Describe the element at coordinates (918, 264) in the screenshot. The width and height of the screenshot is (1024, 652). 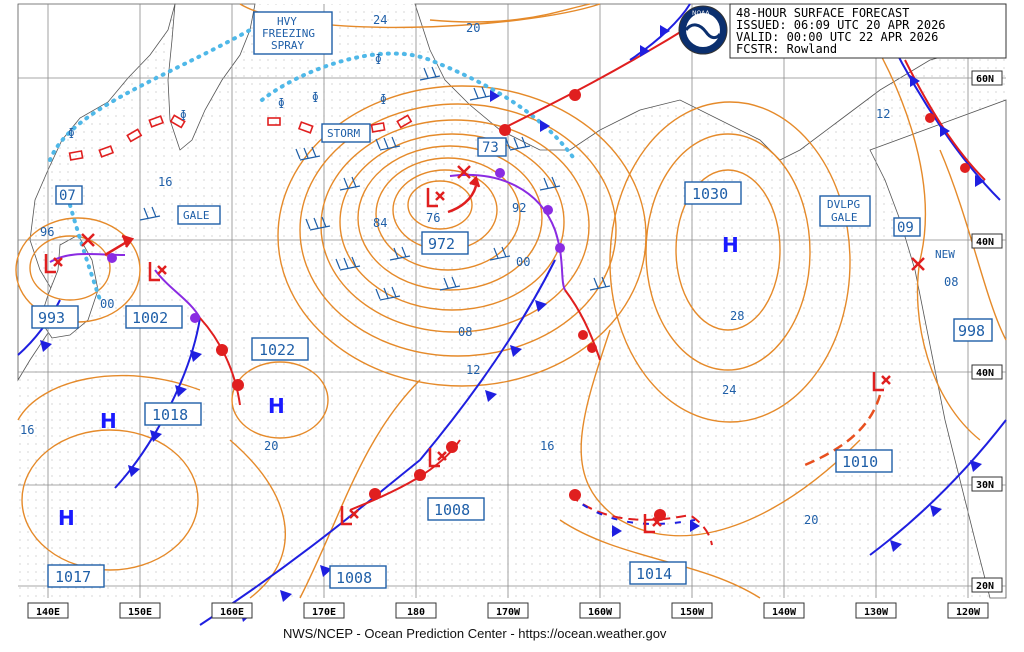
I see `new-low-icon` at that location.